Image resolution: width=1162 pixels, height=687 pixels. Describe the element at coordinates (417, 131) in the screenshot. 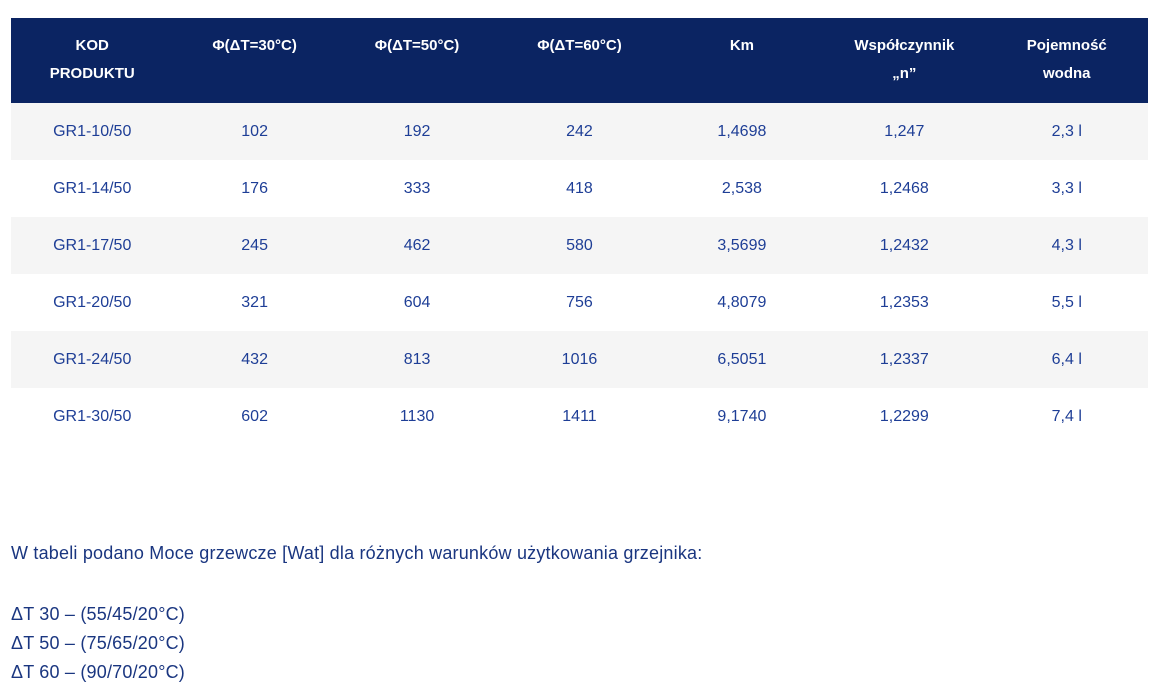

I see `cell-phi-dt50: 192` at that location.